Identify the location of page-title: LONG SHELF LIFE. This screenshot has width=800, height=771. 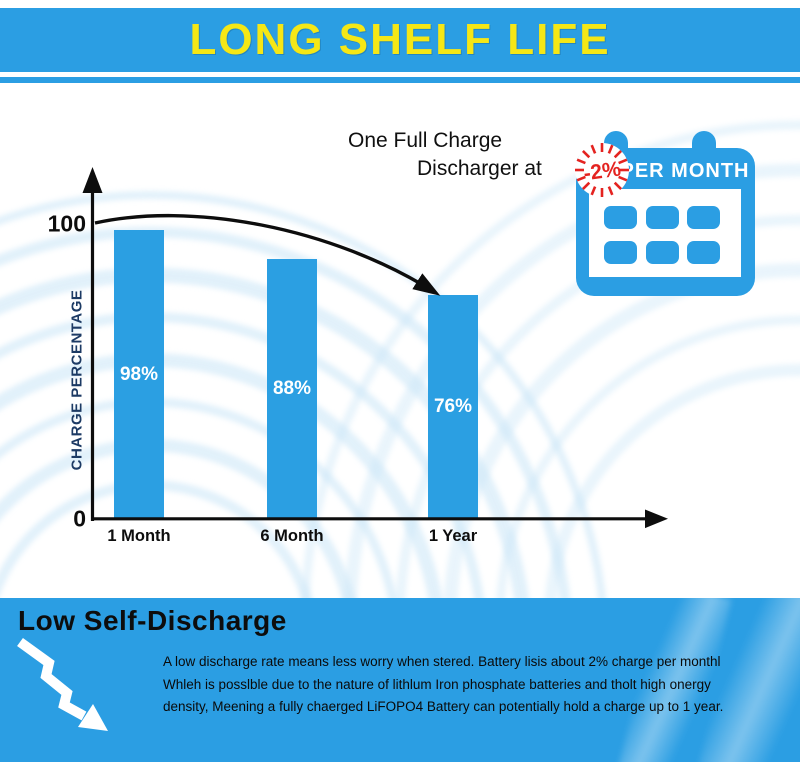
(400, 39).